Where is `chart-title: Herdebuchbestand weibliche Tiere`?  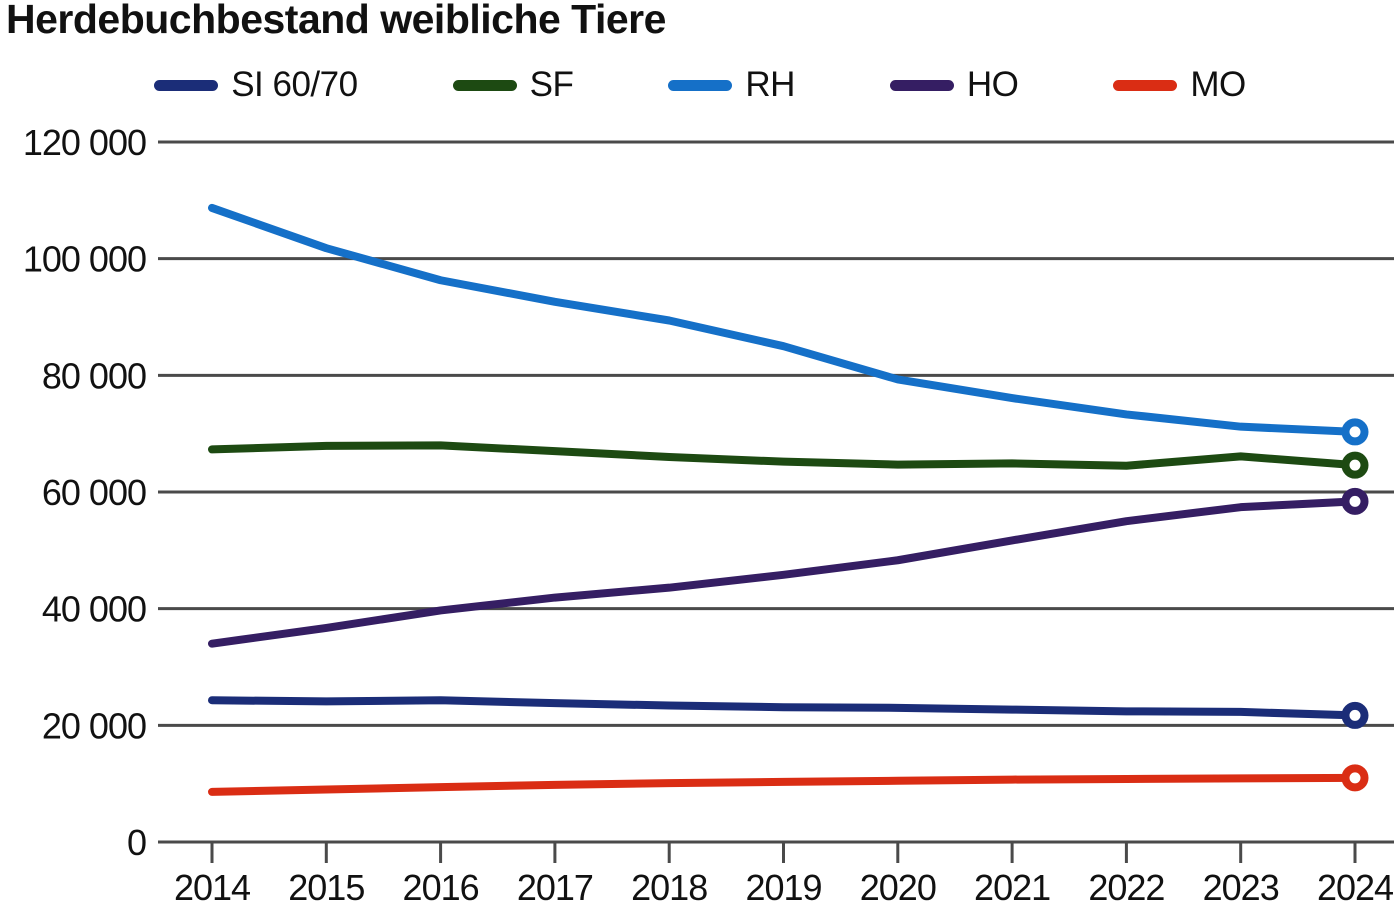 chart-title: Herdebuchbestand weibliche Tiere is located at coordinates (336, 21).